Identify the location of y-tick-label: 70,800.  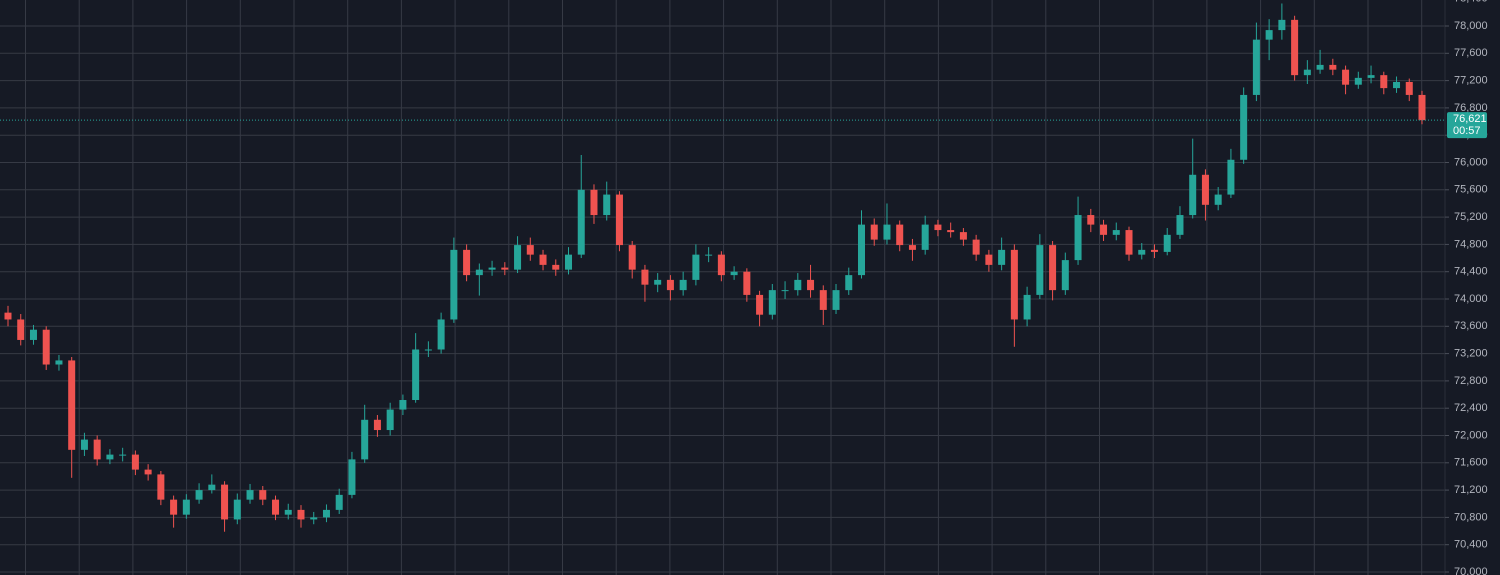
(1471, 517).